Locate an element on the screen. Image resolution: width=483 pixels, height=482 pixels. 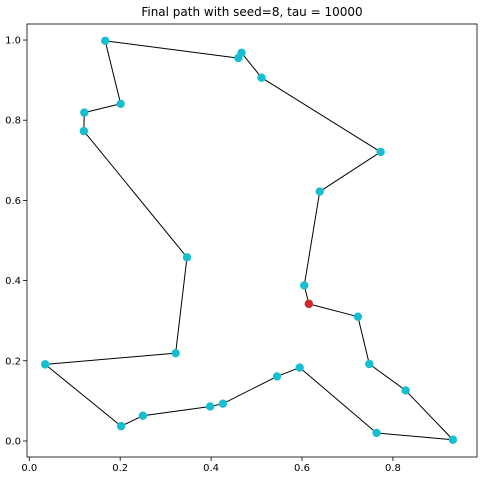
y-tick-label: 0.2 is located at coordinates (13, 361).